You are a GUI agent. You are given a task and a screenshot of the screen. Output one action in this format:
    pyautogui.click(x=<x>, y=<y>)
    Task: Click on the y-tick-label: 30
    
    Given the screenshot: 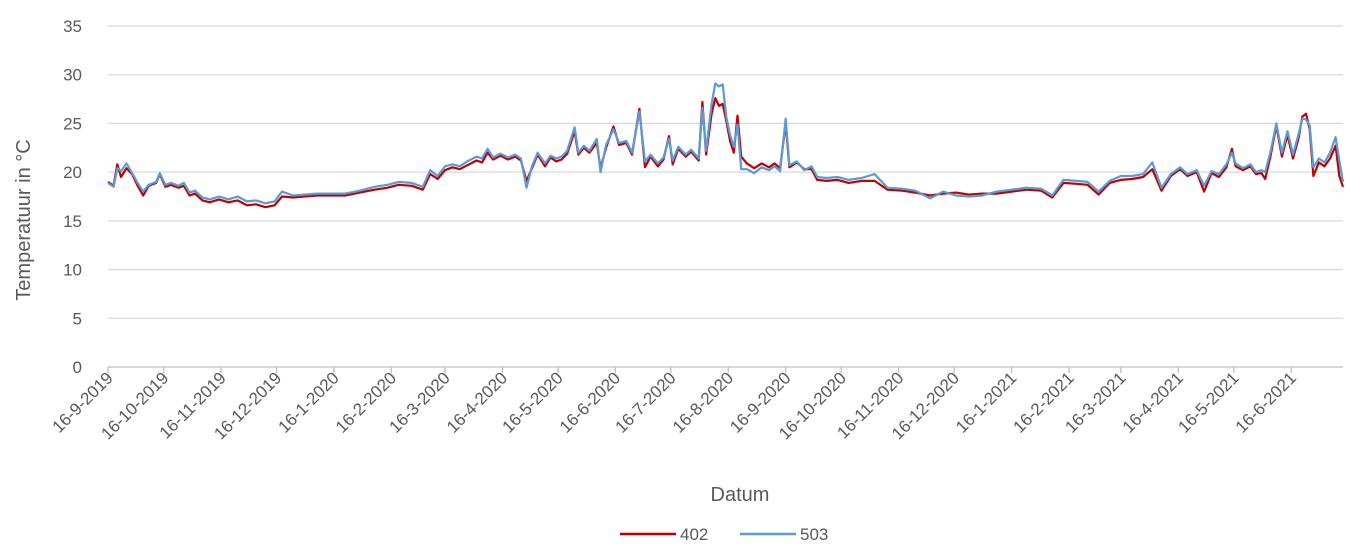 What is the action you would take?
    pyautogui.click(x=72, y=75)
    